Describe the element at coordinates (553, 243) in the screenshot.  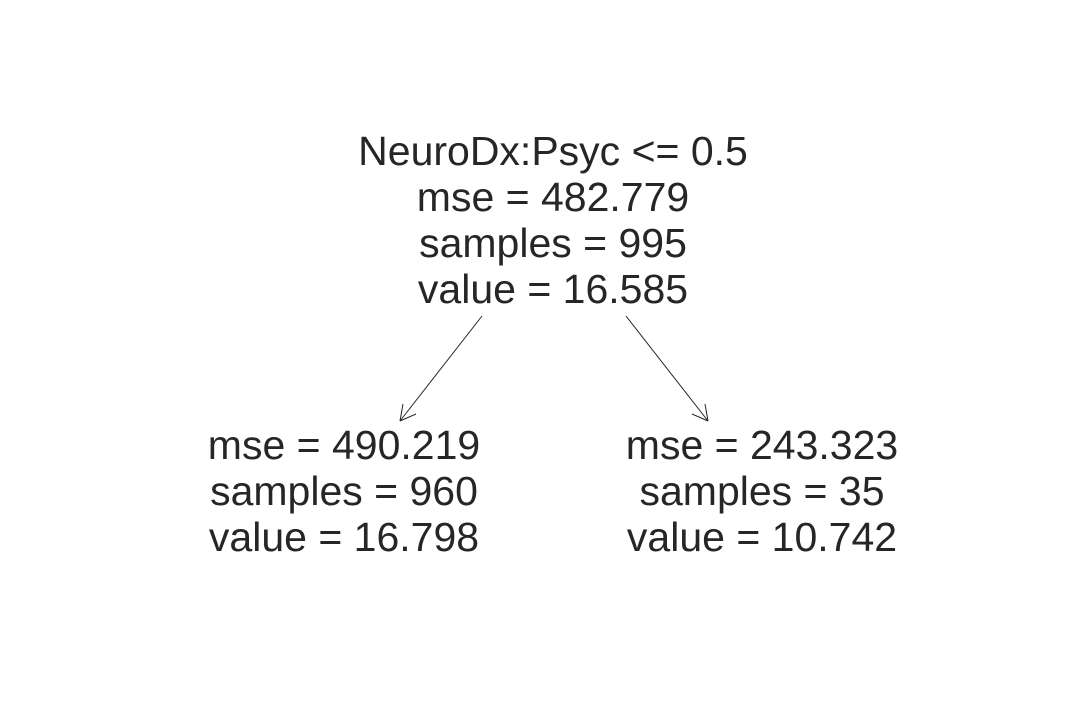
I see `root-samples: samples = 995` at that location.